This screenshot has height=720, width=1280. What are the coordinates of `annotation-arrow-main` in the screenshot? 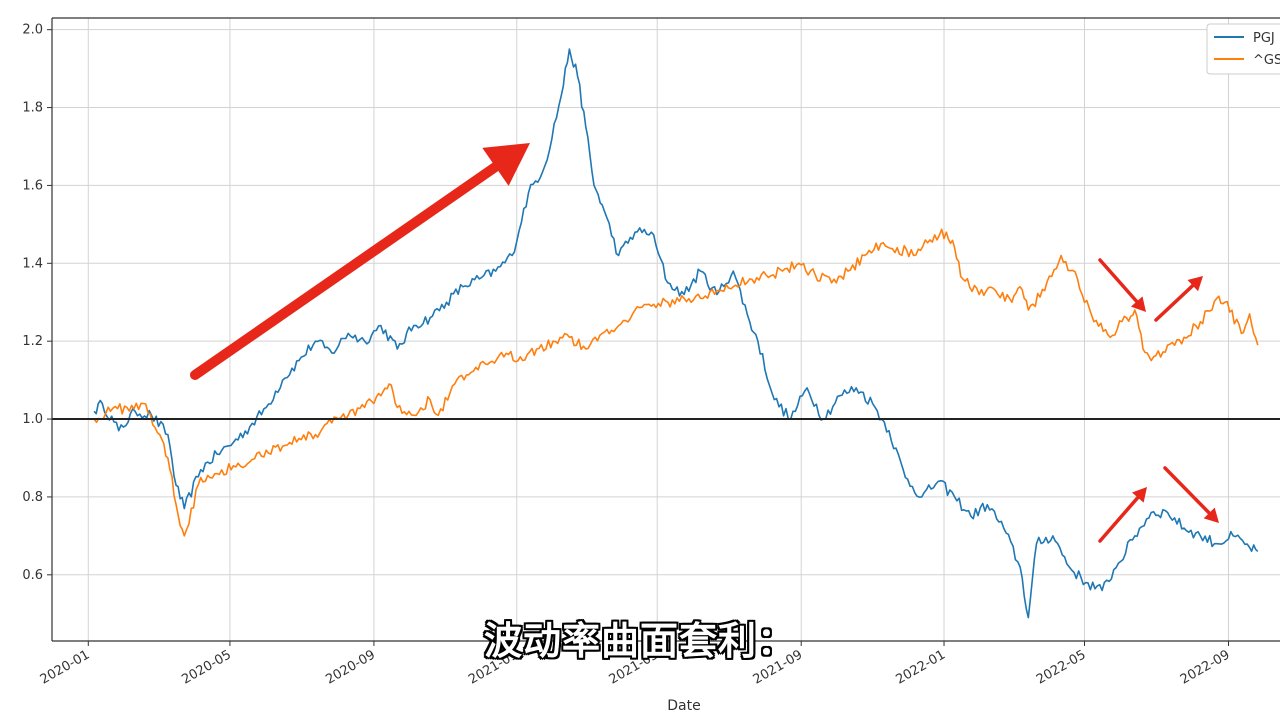 It's located at (345, 270).